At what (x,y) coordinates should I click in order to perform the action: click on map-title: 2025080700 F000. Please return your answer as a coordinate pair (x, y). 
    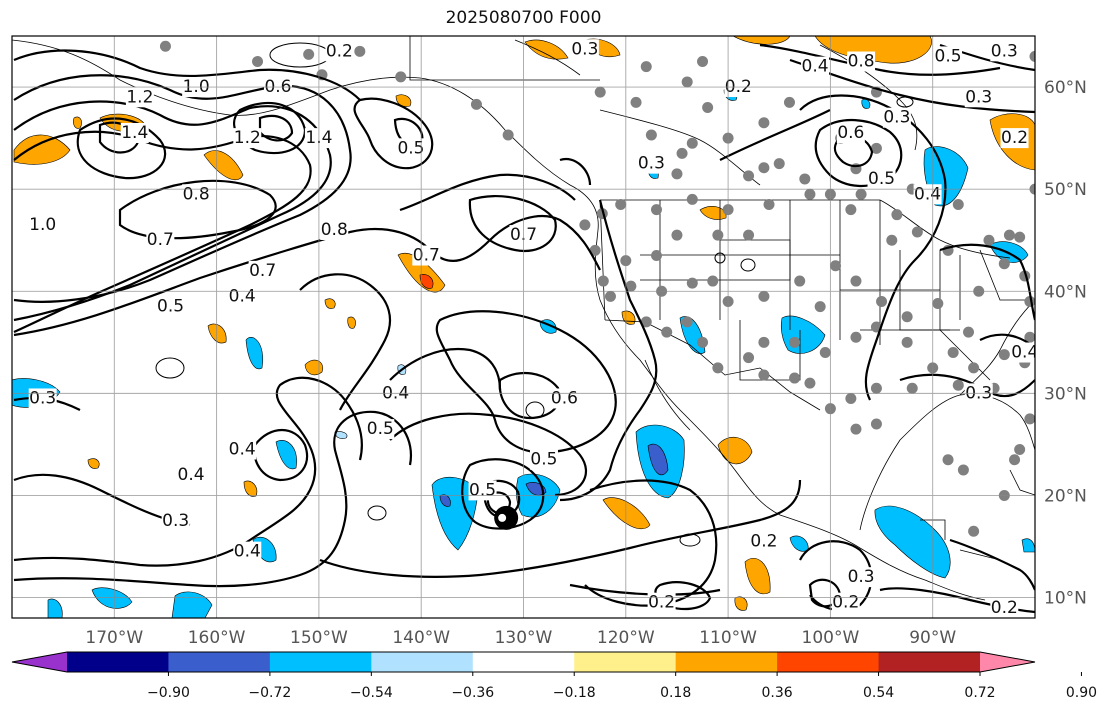
    Looking at the image, I should click on (523, 18).